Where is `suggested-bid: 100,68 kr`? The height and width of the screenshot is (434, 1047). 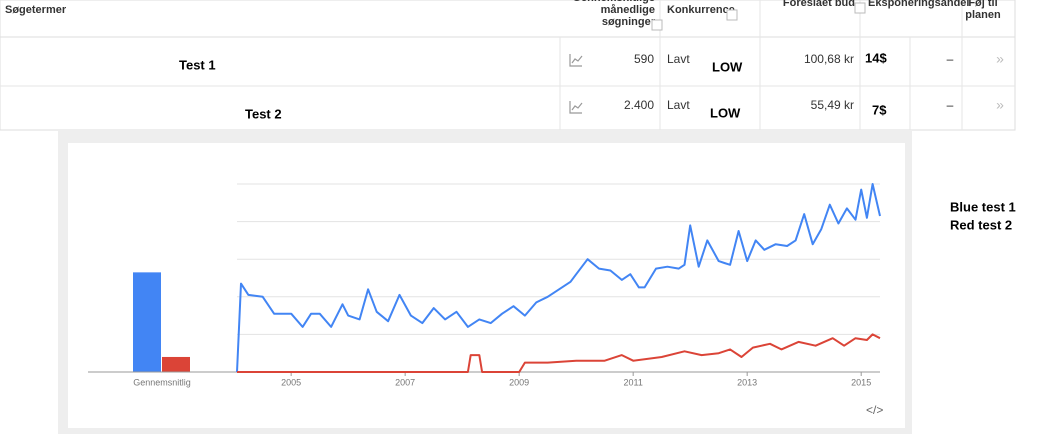 suggested-bid: 100,68 kr is located at coordinates (829, 59).